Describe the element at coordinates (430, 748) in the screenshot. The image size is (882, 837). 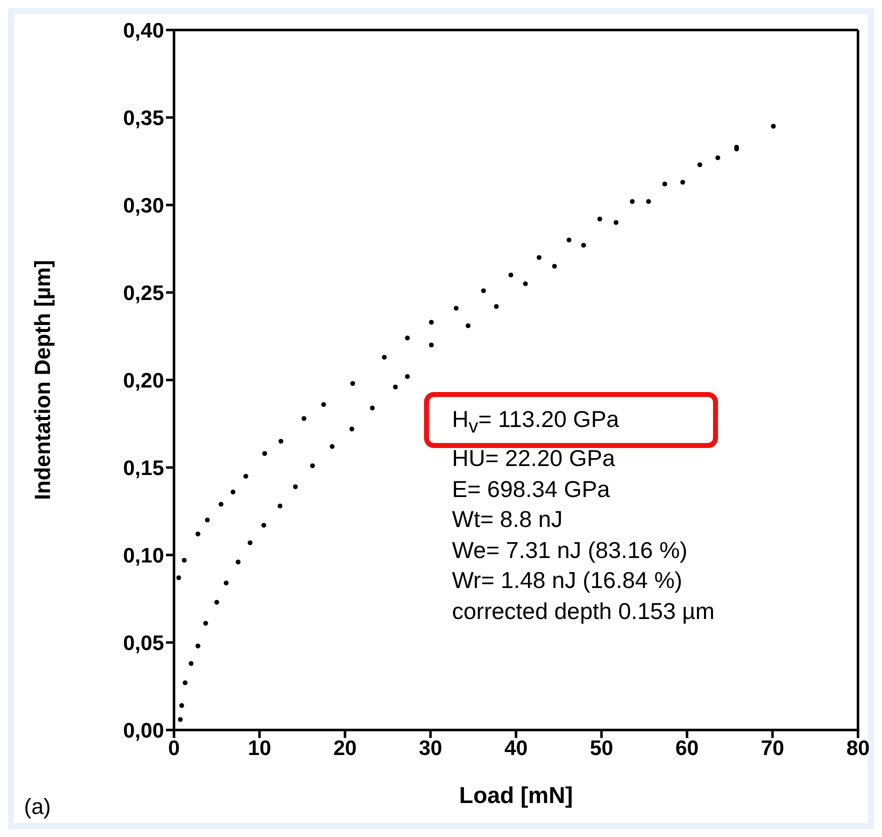
I see `x-tick-label: 30` at that location.